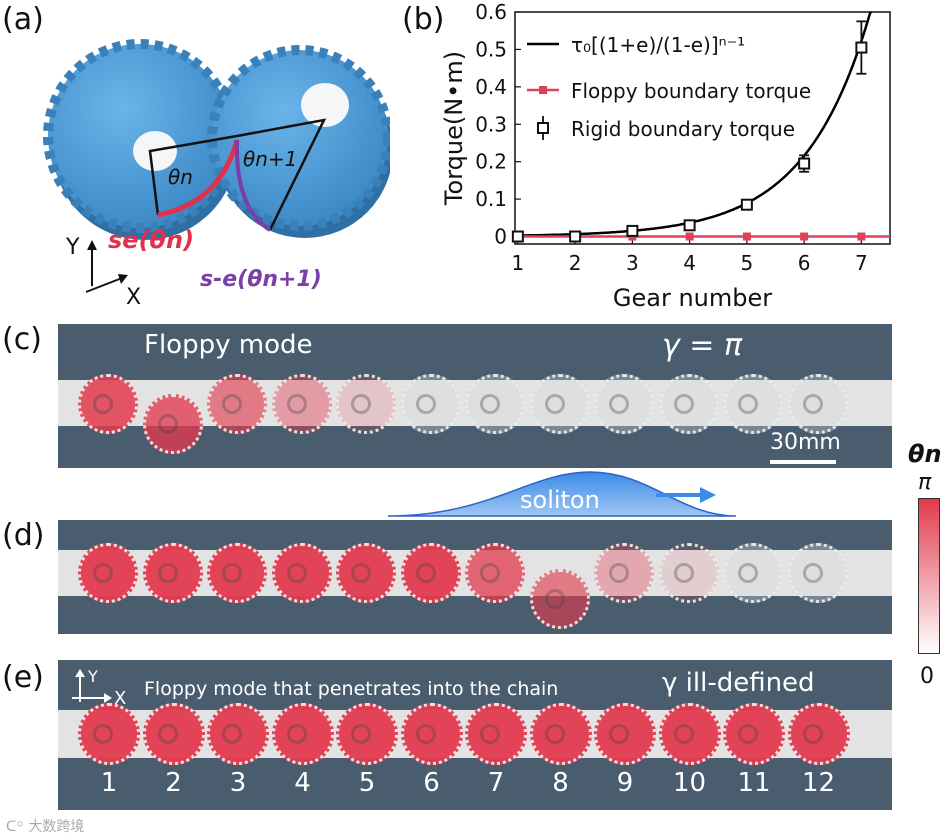  I want to click on left-gear, so click(140, 136).